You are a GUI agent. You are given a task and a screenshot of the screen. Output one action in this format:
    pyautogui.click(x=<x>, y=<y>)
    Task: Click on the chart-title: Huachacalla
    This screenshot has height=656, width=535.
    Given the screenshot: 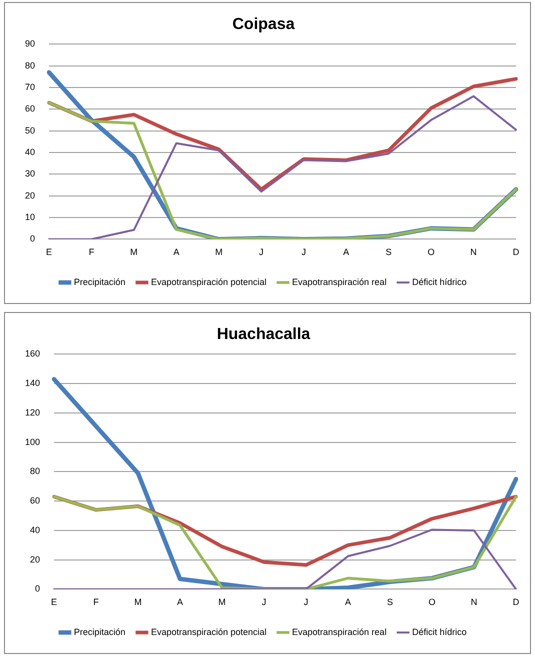 What is the action you would take?
    pyautogui.click(x=263, y=335)
    